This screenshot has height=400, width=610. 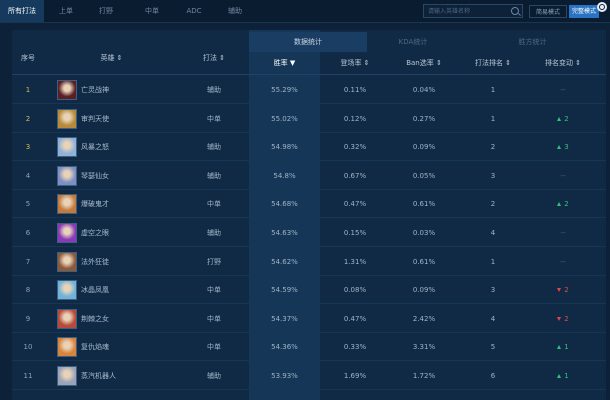 I want to click on zoom-in-icon, so click(x=602, y=7).